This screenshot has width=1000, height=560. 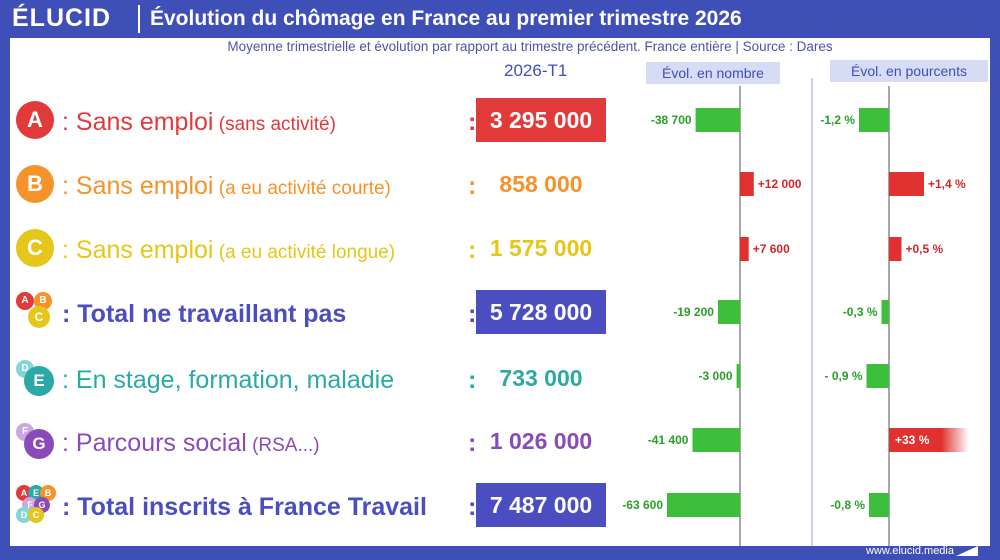 I want to click on row-label-main: : Total ne travaillant pas, so click(x=204, y=314).